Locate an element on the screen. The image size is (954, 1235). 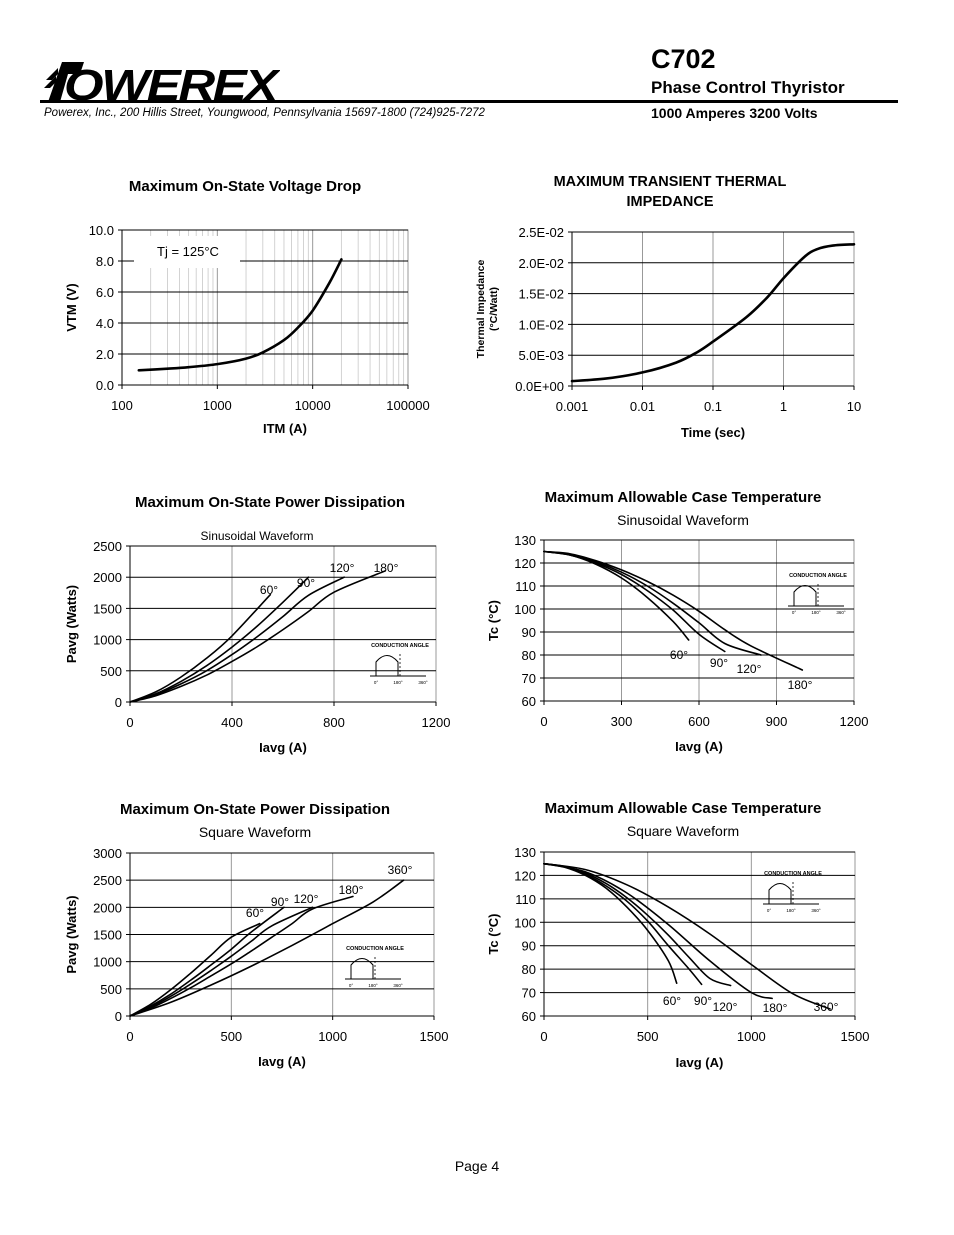
y-tick-label: 0.0 is located at coordinates (105, 385).